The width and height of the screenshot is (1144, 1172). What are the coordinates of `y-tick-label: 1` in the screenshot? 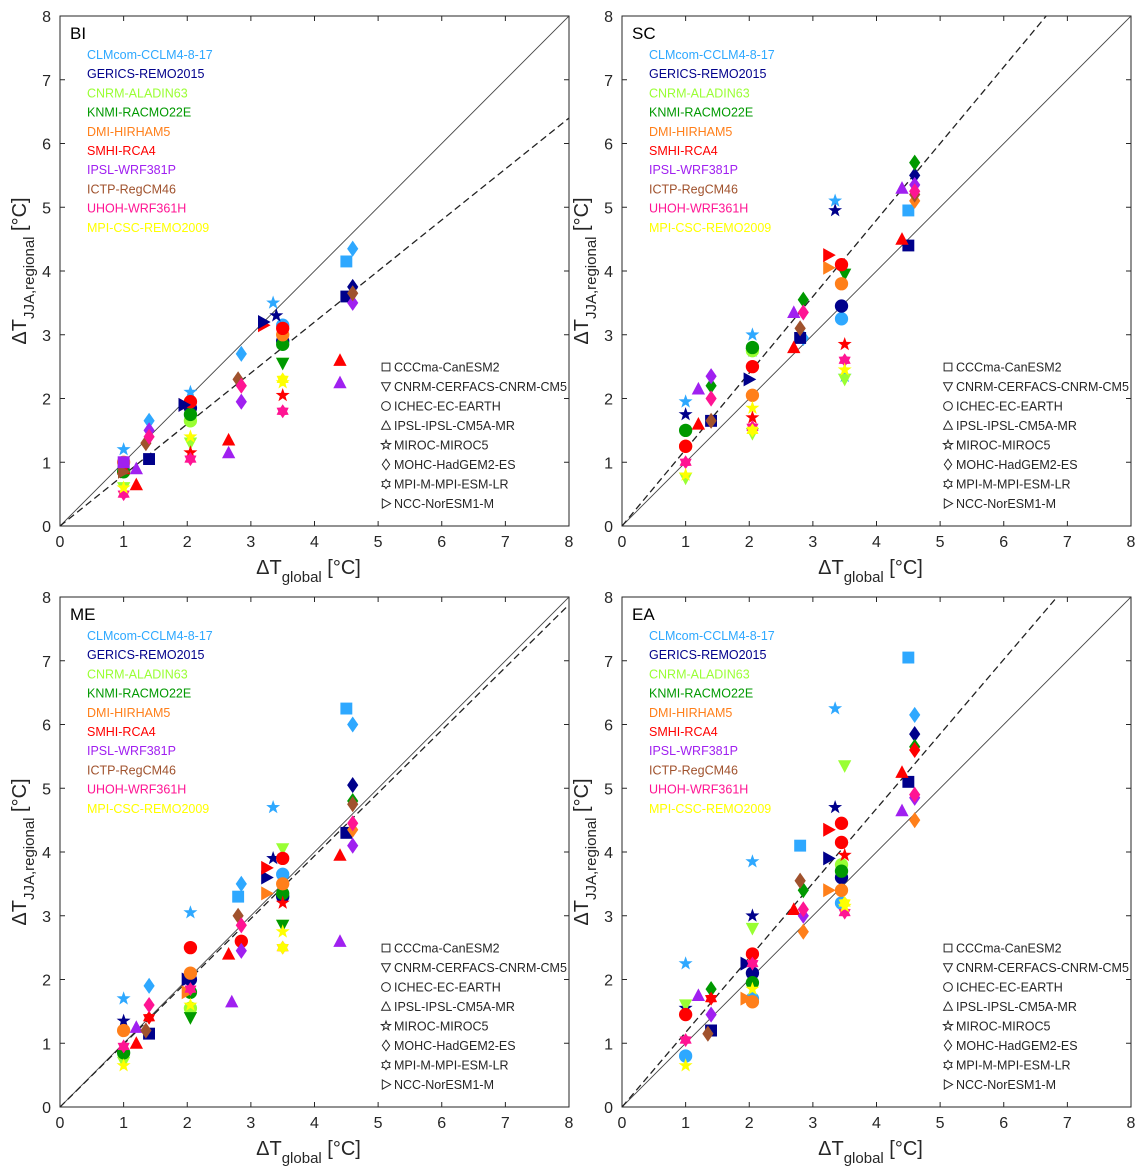 It's located at (46, 1044).